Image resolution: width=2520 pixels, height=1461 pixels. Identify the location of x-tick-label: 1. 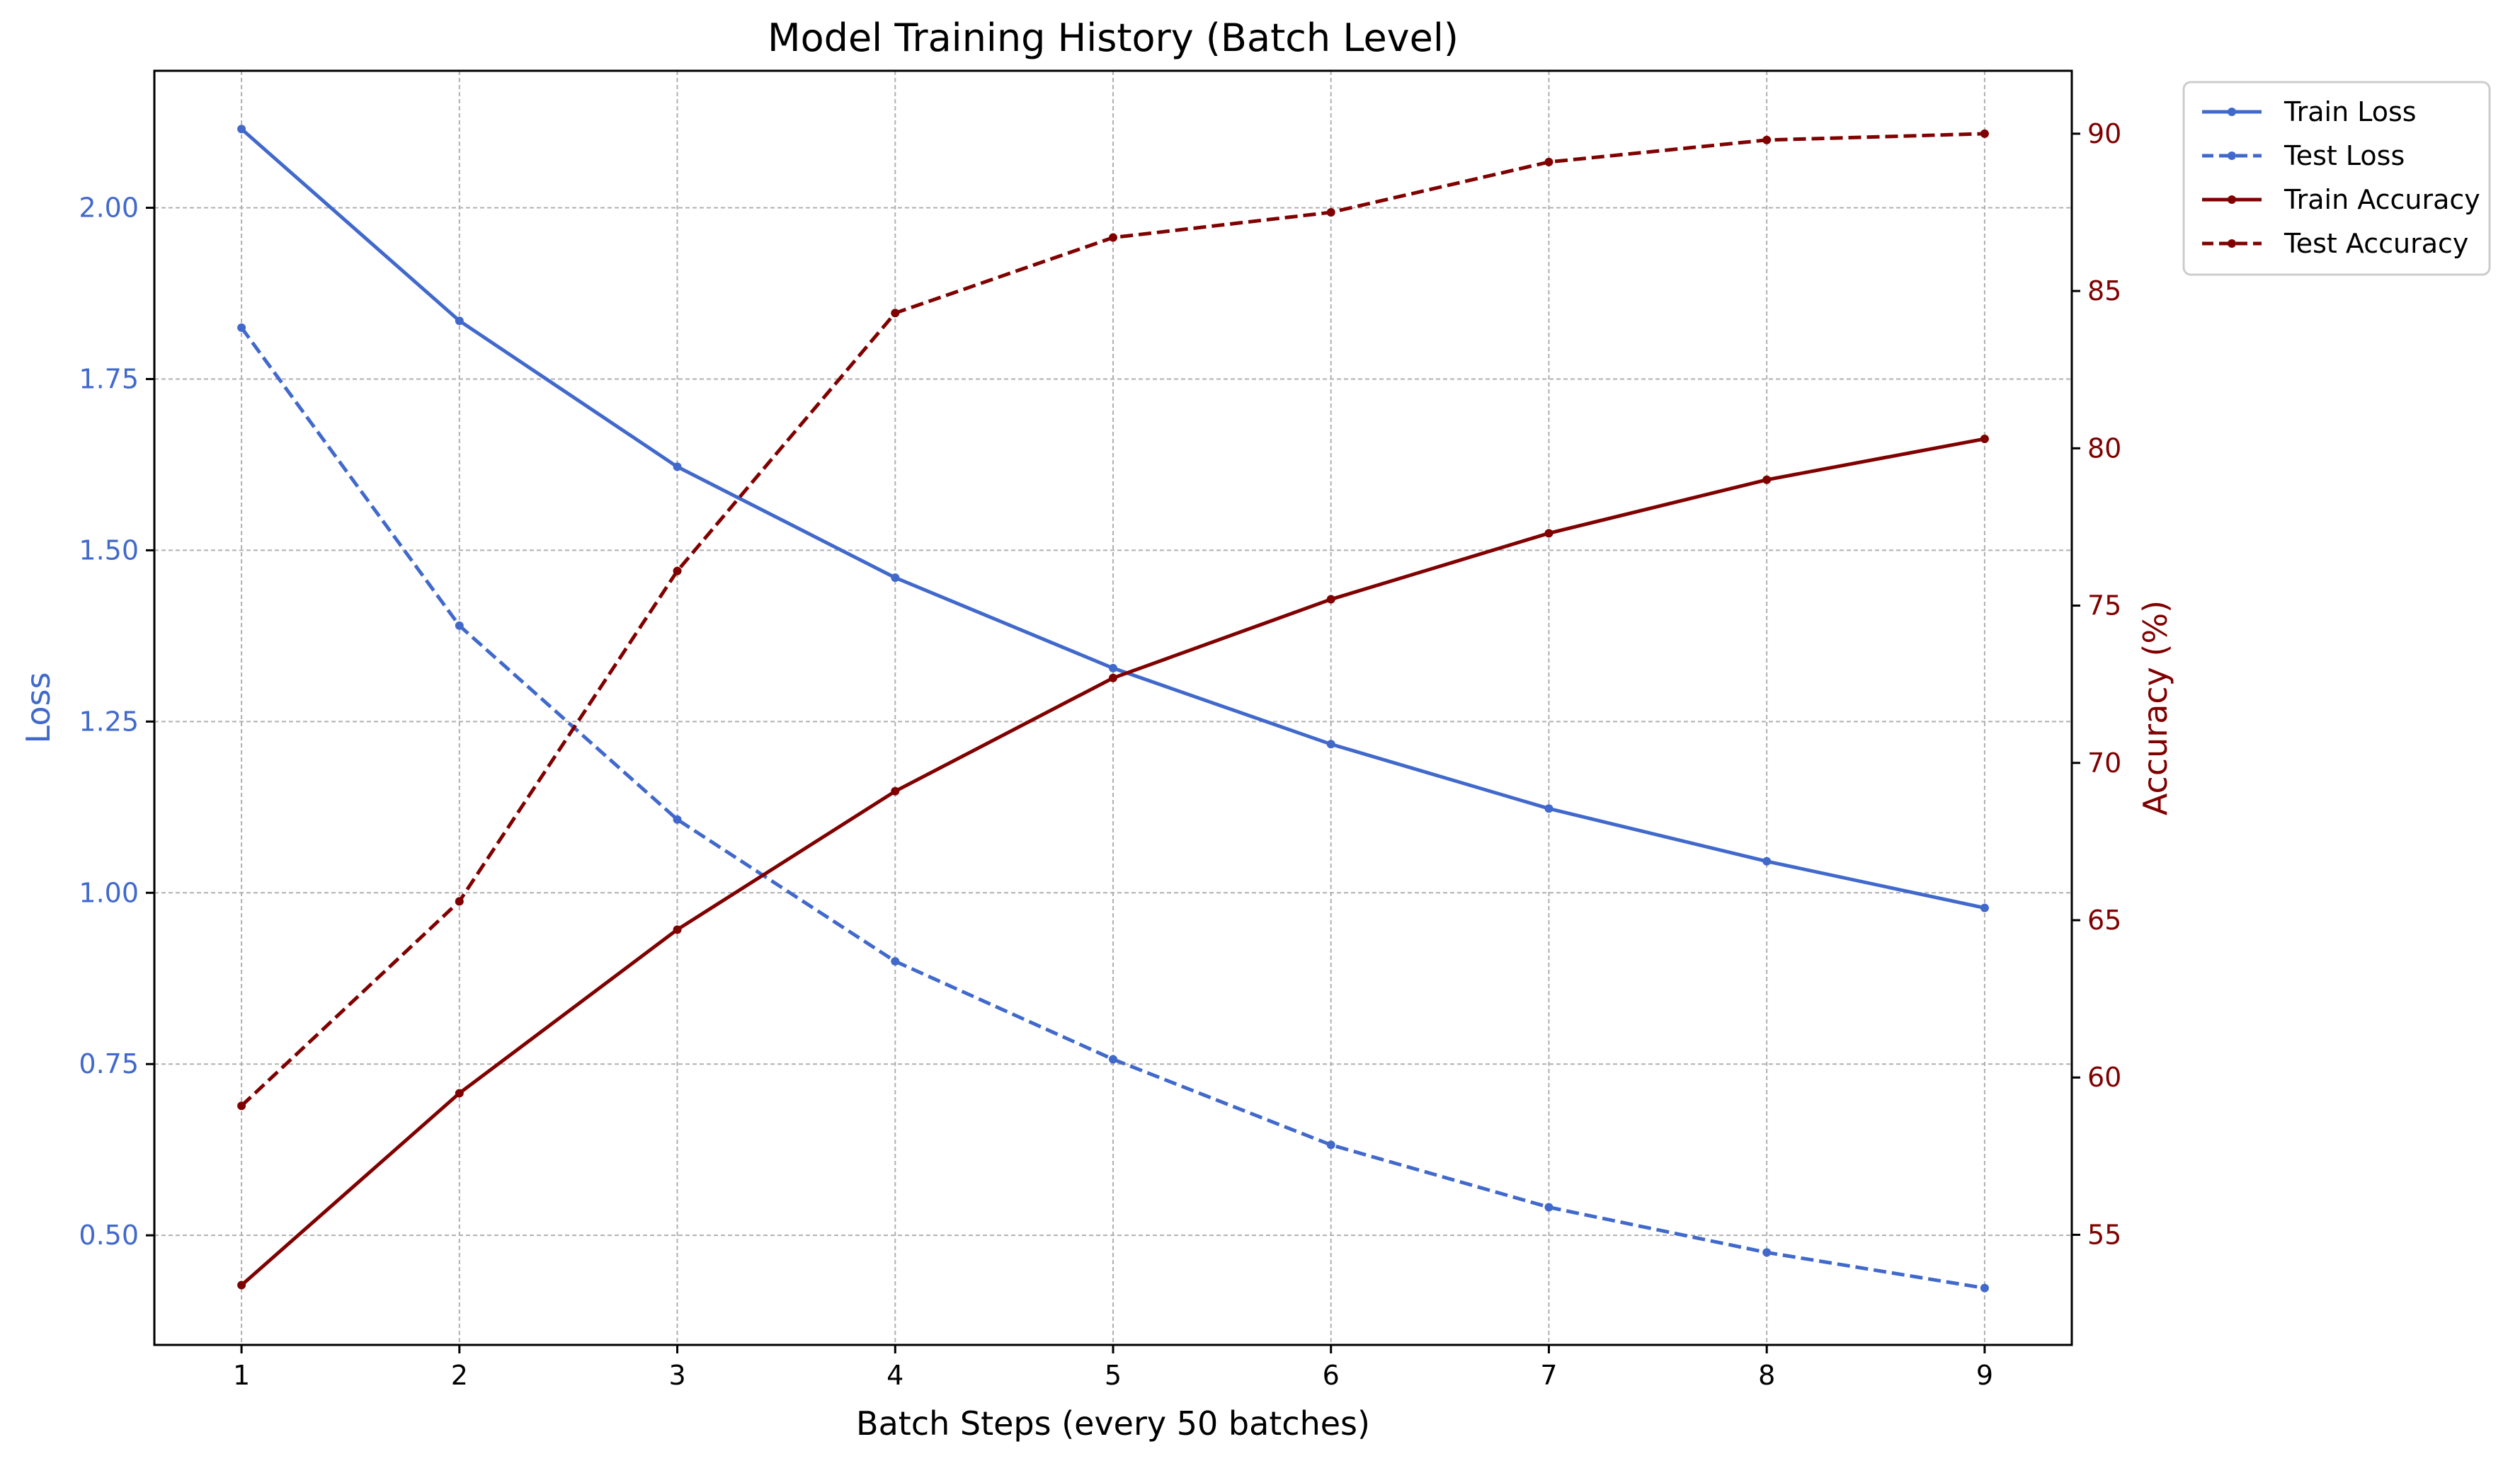
(242, 1376).